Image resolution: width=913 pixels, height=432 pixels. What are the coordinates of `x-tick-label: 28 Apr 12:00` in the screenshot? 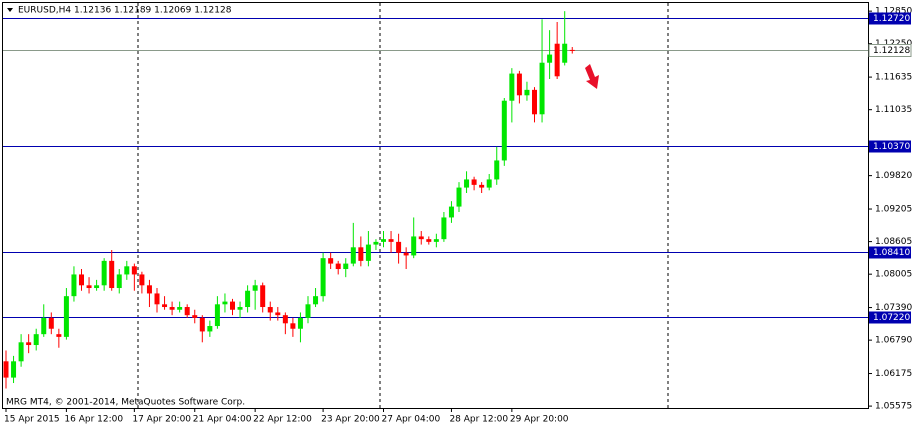 It's located at (478, 420).